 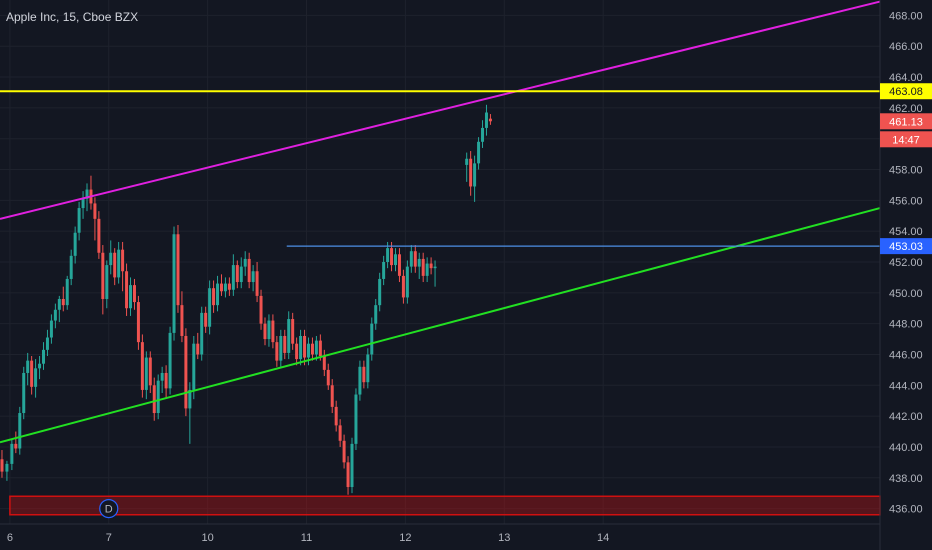 I want to click on blue-price-tag-bg, so click(x=906, y=246).